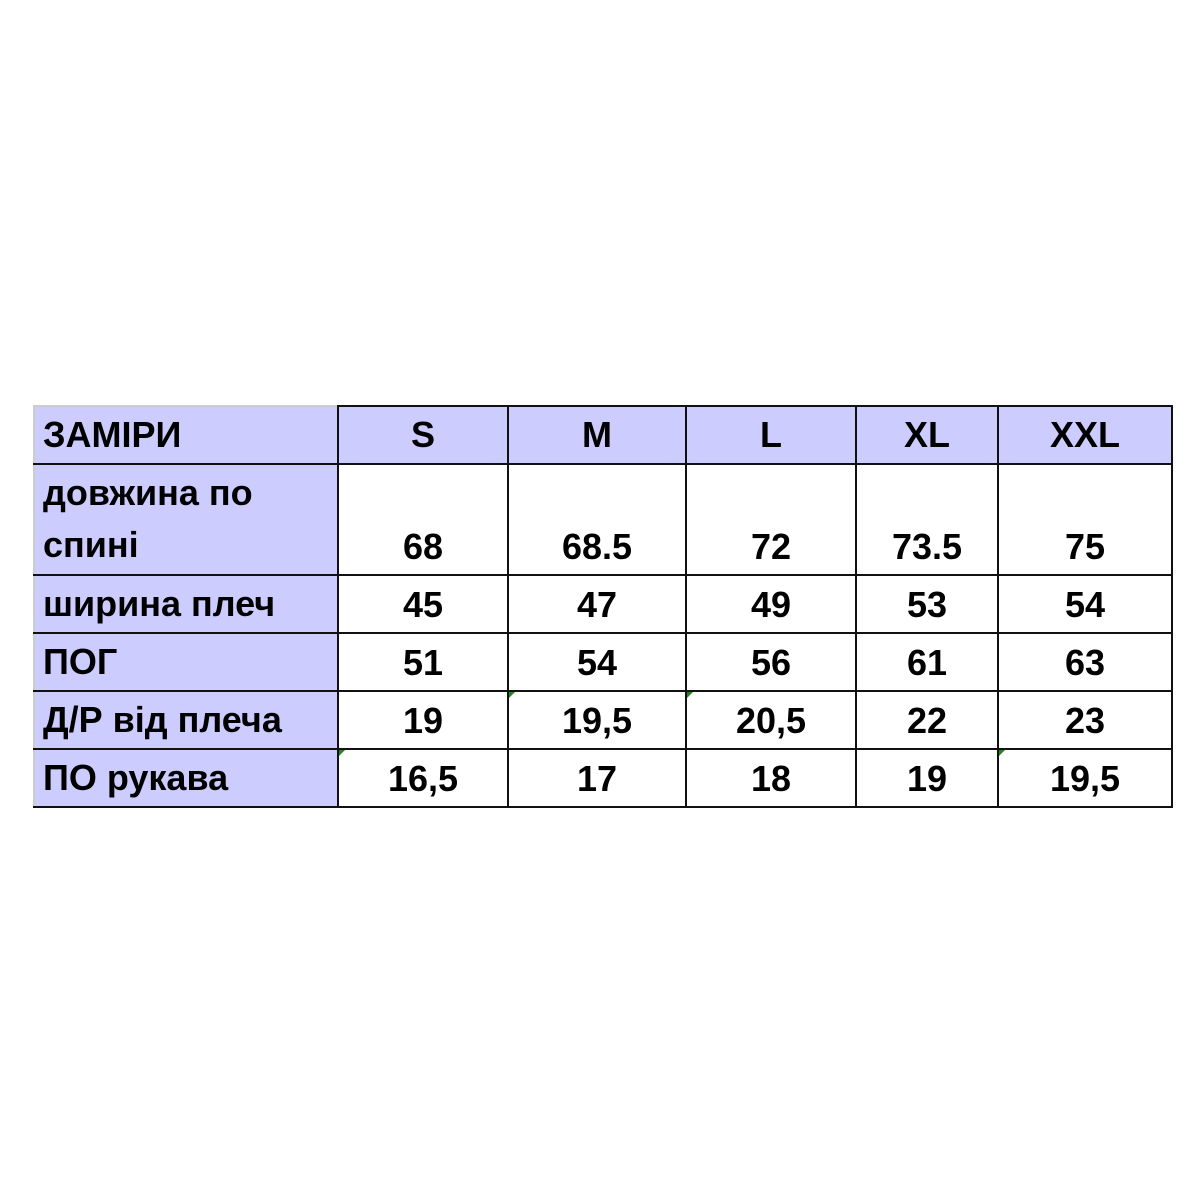  What do you see at coordinates (1085, 662) in the screenshot?
I see `table-cell: 63` at bounding box center [1085, 662].